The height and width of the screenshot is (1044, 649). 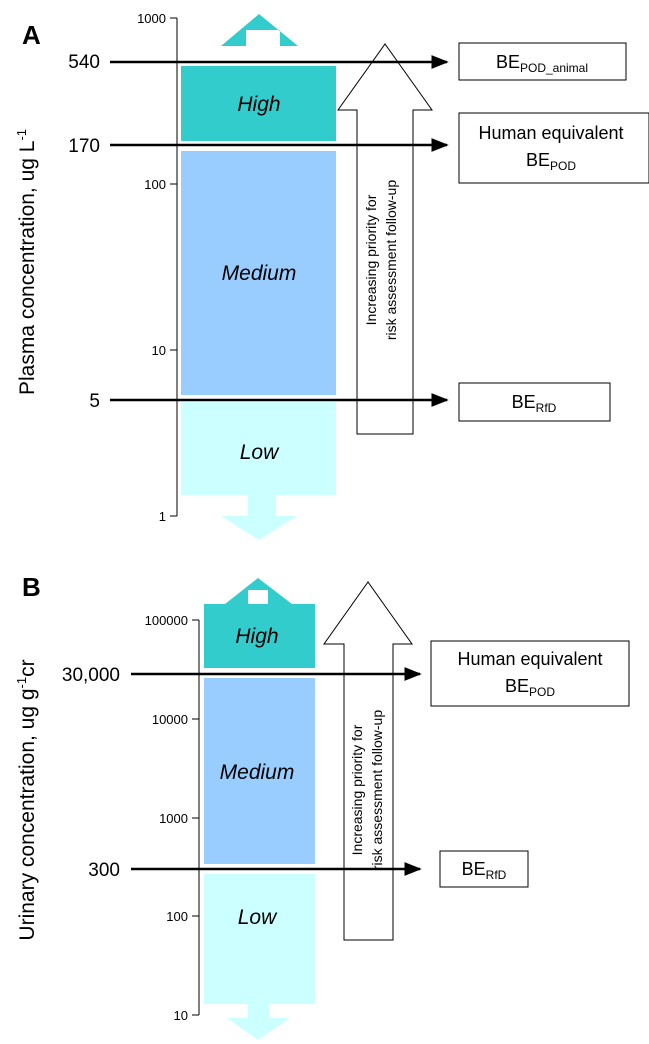 I want to click on panel-a-medium-label: Medium, so click(x=259, y=273).